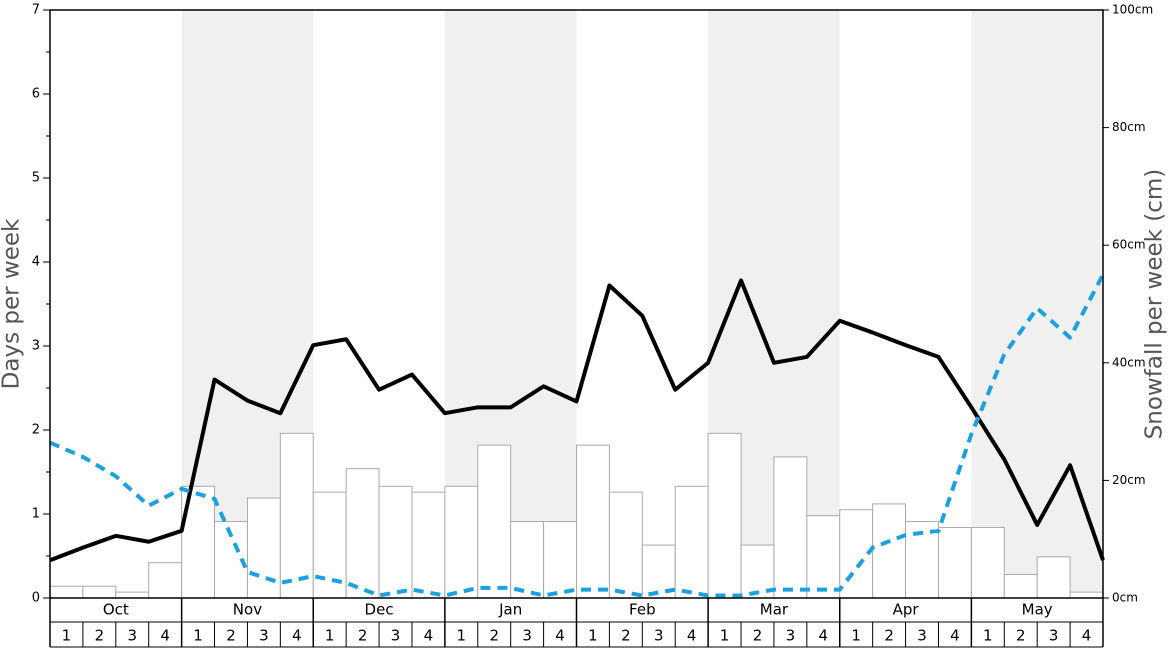  Describe the element at coordinates (36, 430) in the screenshot. I see `y-tick-label: 2` at that location.